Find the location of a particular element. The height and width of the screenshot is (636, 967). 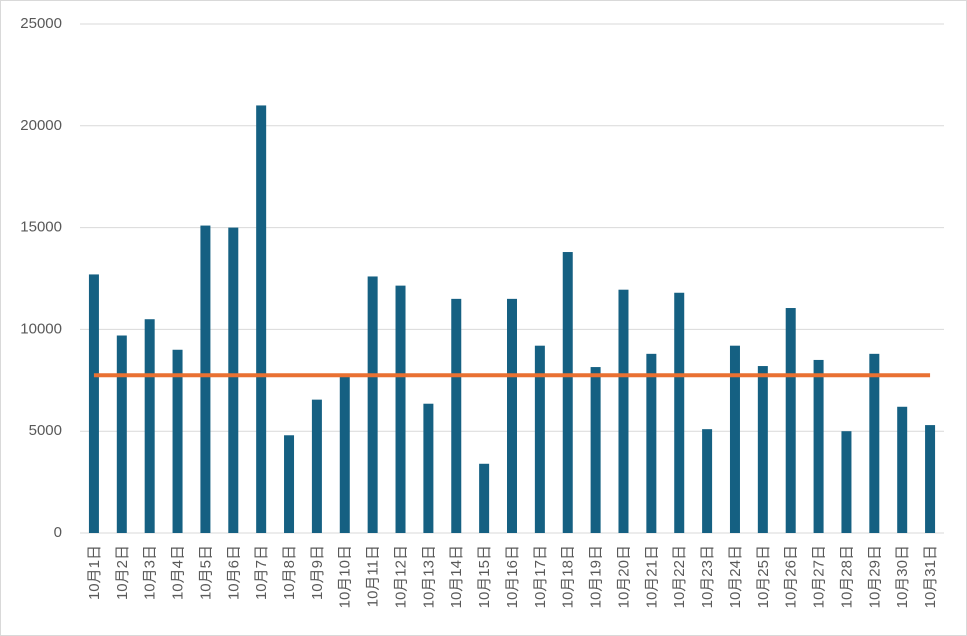

x-tick-label: 10月14日 is located at coordinates (456, 576).